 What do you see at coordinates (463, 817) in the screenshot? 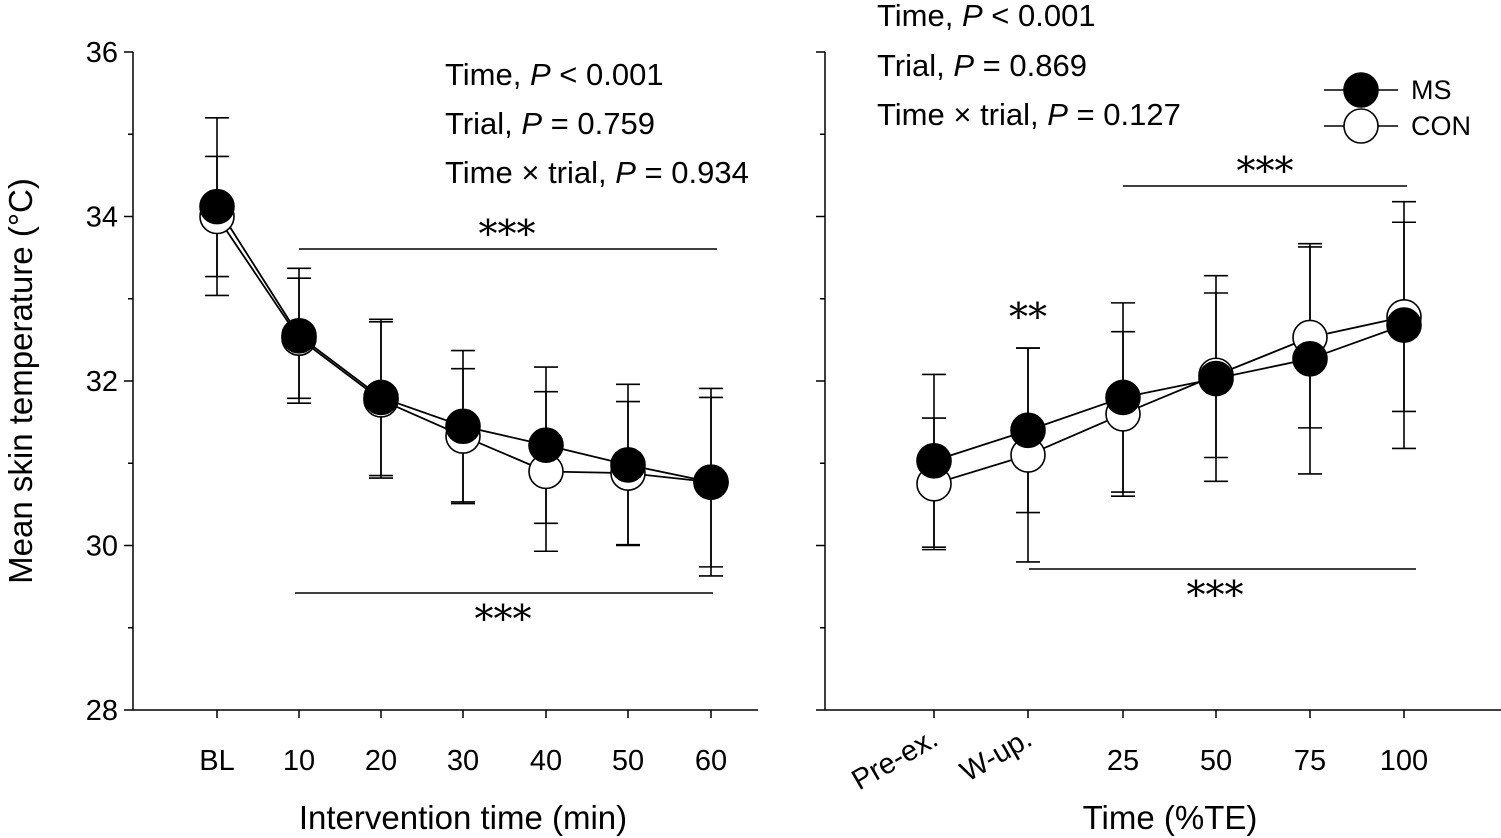
I see `x-axis-label: Intervention time (min)` at bounding box center [463, 817].